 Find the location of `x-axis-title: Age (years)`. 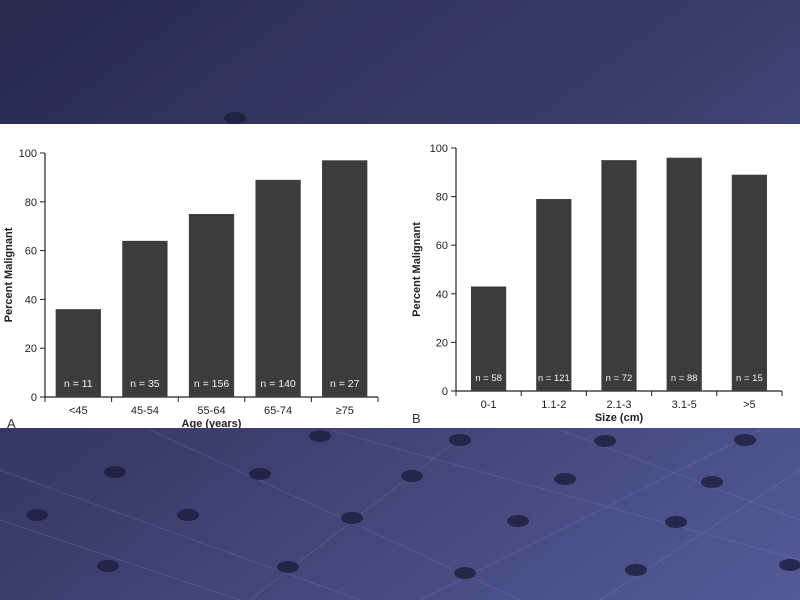

x-axis-title: Age (years) is located at coordinates (212, 423).